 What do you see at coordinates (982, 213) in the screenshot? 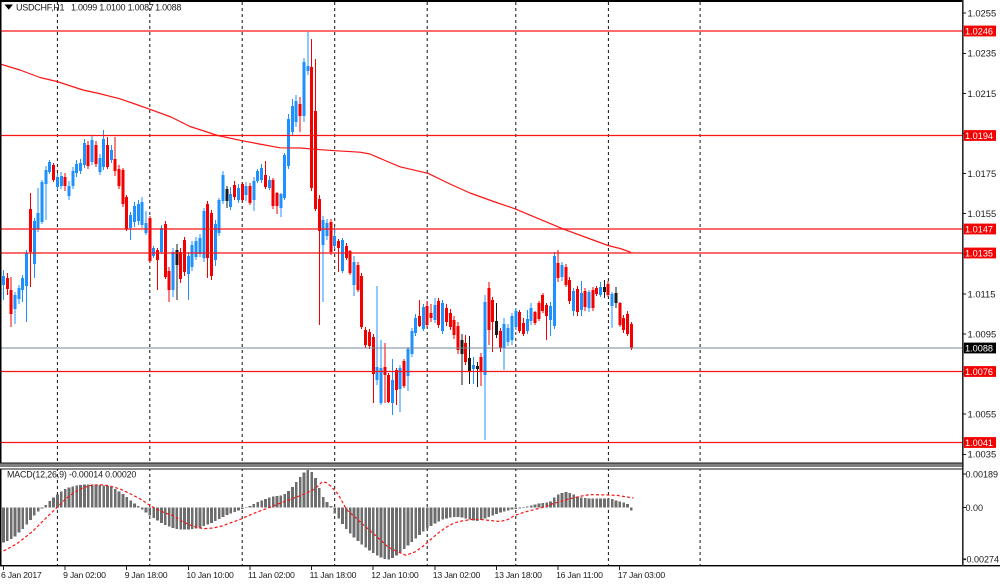
I see `svg-text: 1.0155` at bounding box center [982, 213].